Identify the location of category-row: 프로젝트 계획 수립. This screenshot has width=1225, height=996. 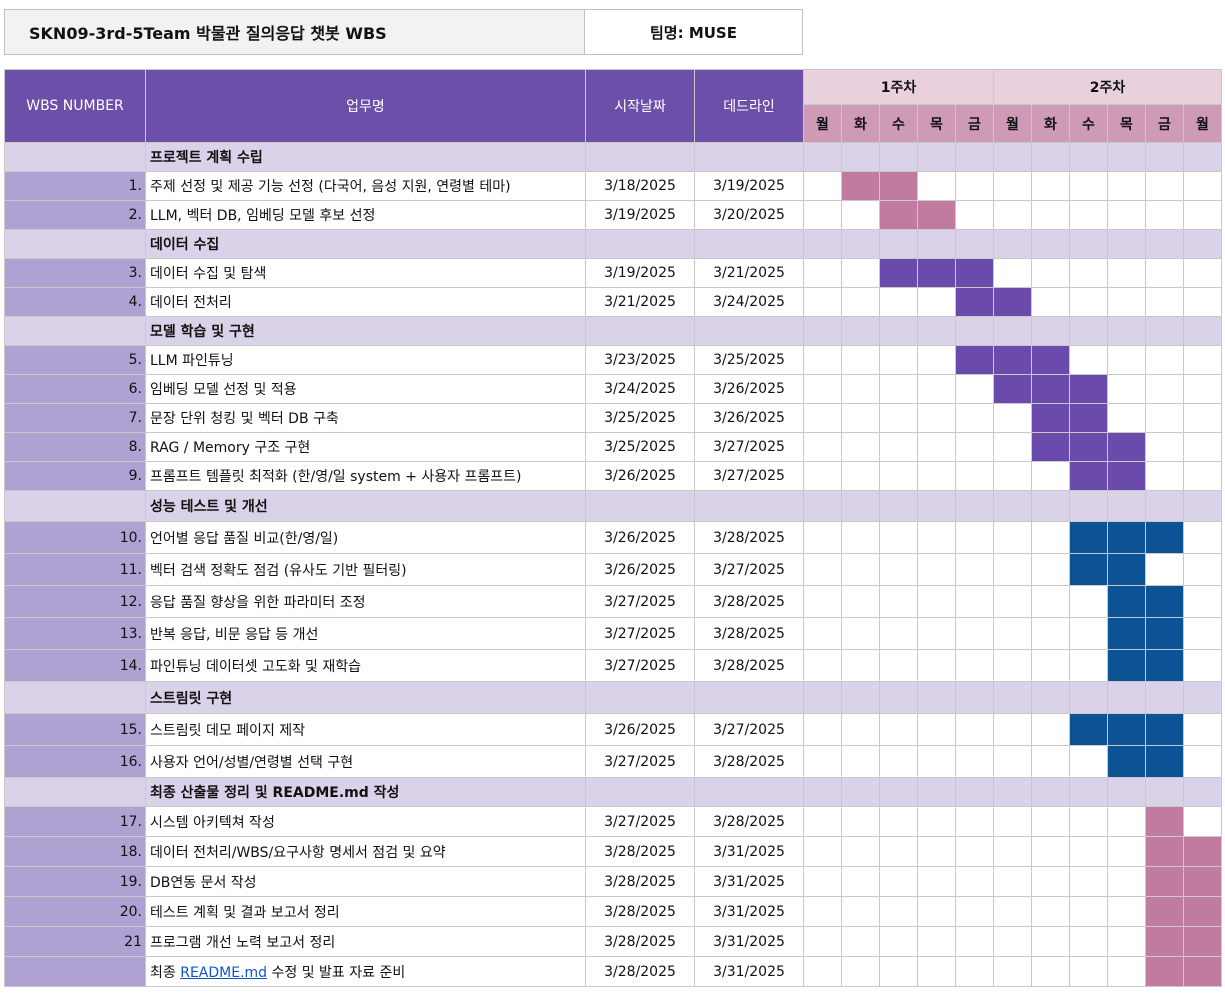
(613, 157).